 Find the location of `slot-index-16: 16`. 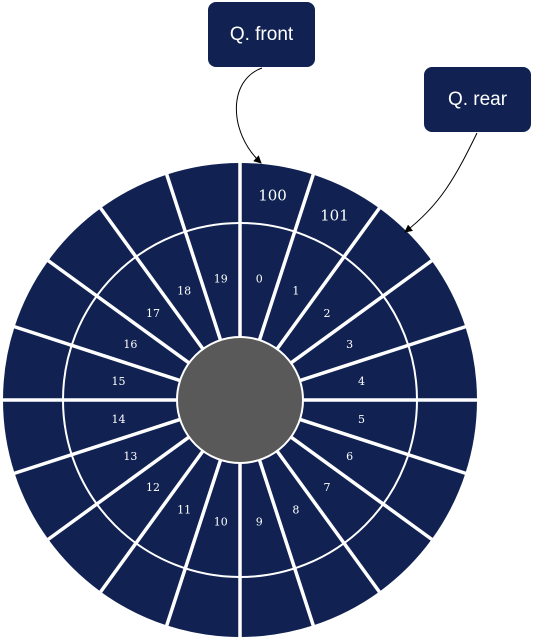

slot-index-16: 16 is located at coordinates (130, 344).